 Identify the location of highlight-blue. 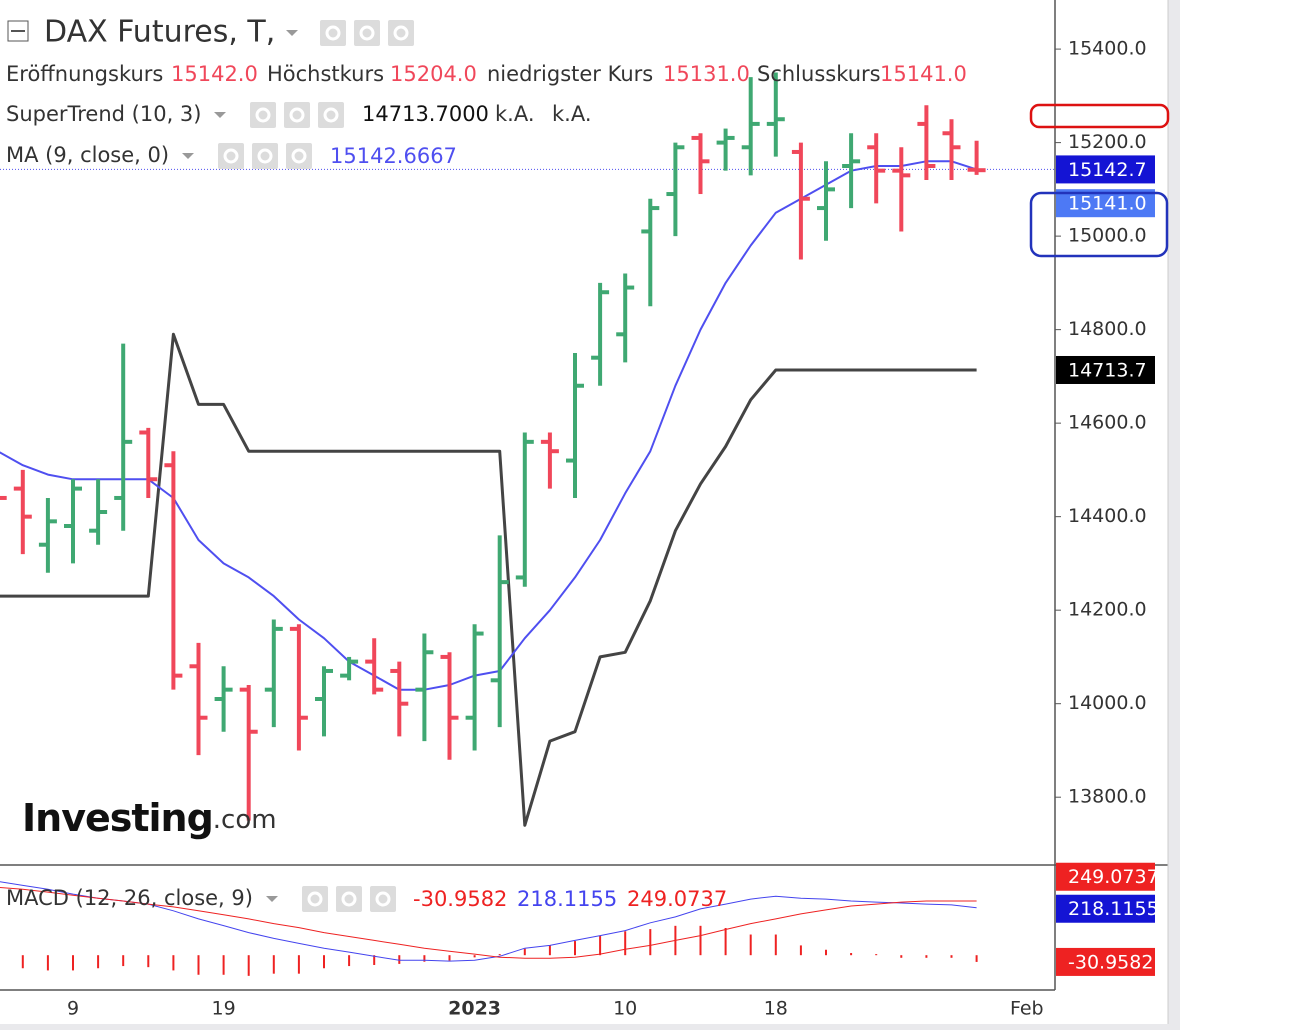
(1099, 224).